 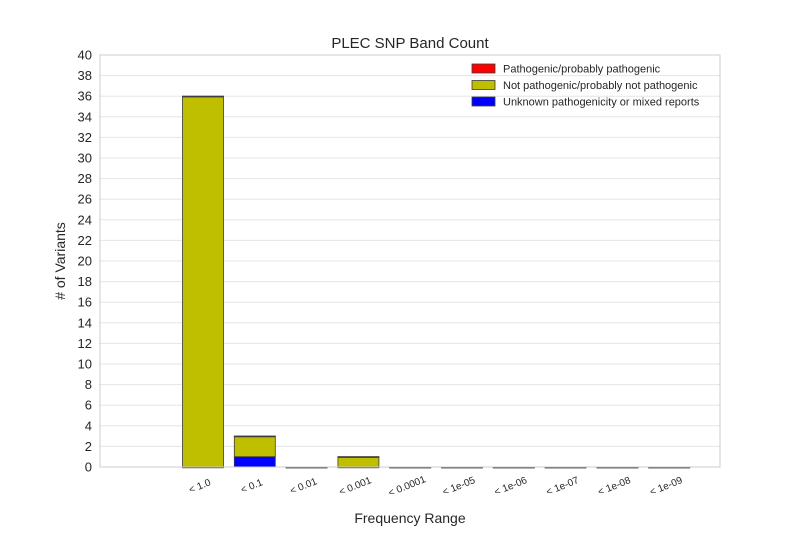 I want to click on y-tick-label: 6, so click(x=88, y=405).